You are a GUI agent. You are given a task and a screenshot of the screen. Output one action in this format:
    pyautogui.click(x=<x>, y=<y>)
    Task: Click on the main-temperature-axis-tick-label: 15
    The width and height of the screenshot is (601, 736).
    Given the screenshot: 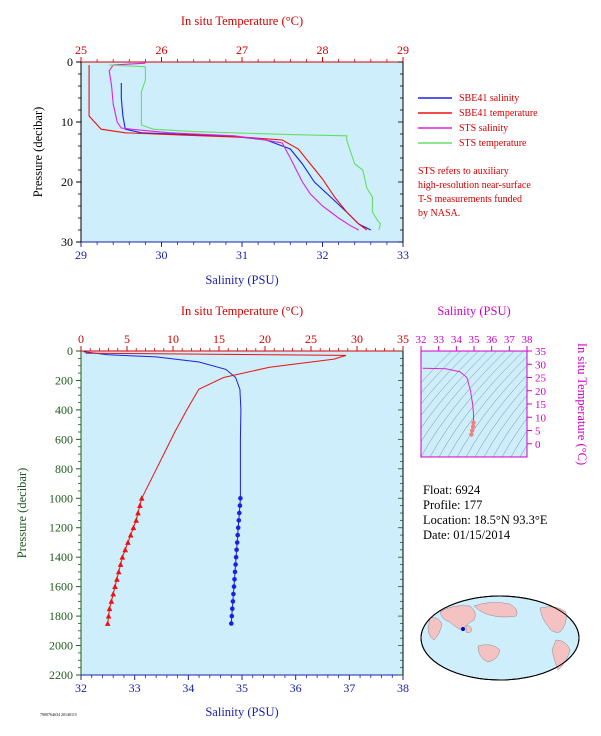 What is the action you would take?
    pyautogui.click(x=219, y=339)
    